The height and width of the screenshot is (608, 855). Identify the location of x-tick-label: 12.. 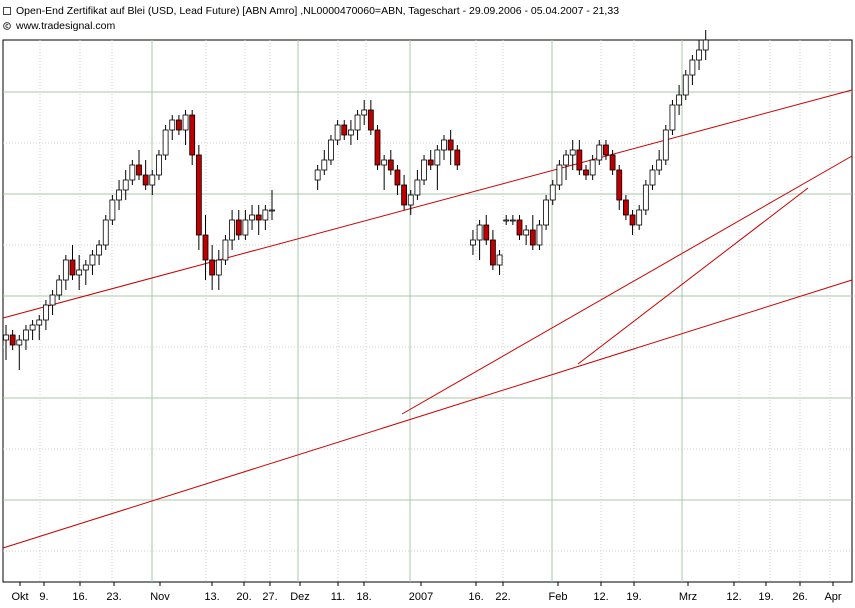
(600, 597).